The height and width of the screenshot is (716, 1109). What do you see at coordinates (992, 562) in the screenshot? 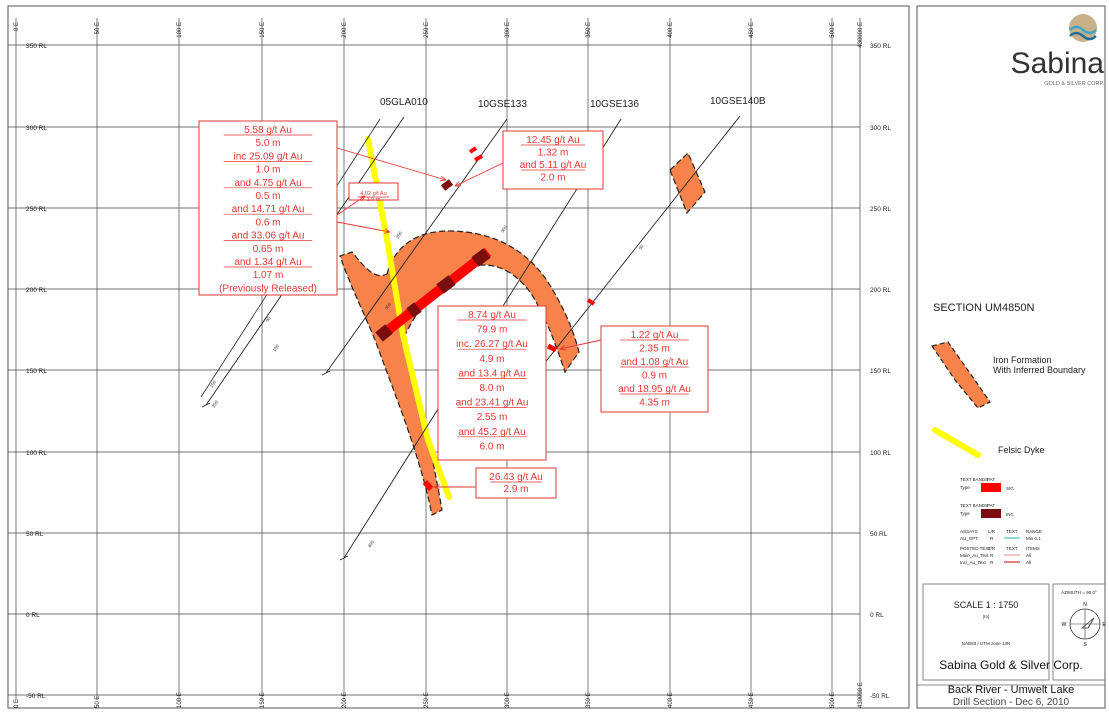
I see `posted-row2-lr: R` at bounding box center [992, 562].